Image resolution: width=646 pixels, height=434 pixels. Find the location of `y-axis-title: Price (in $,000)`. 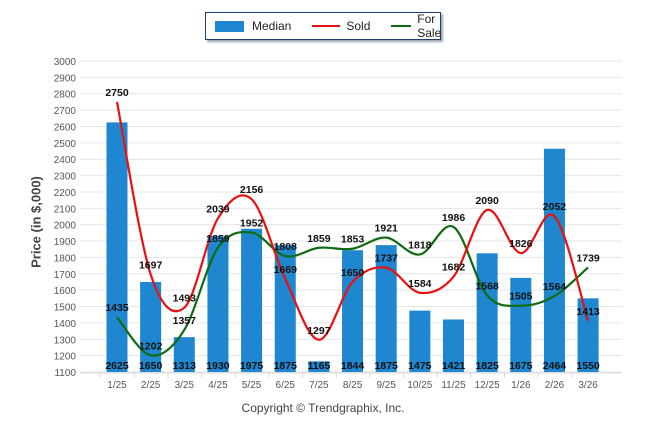

y-axis-title: Price (in $,000) is located at coordinates (36, 222).